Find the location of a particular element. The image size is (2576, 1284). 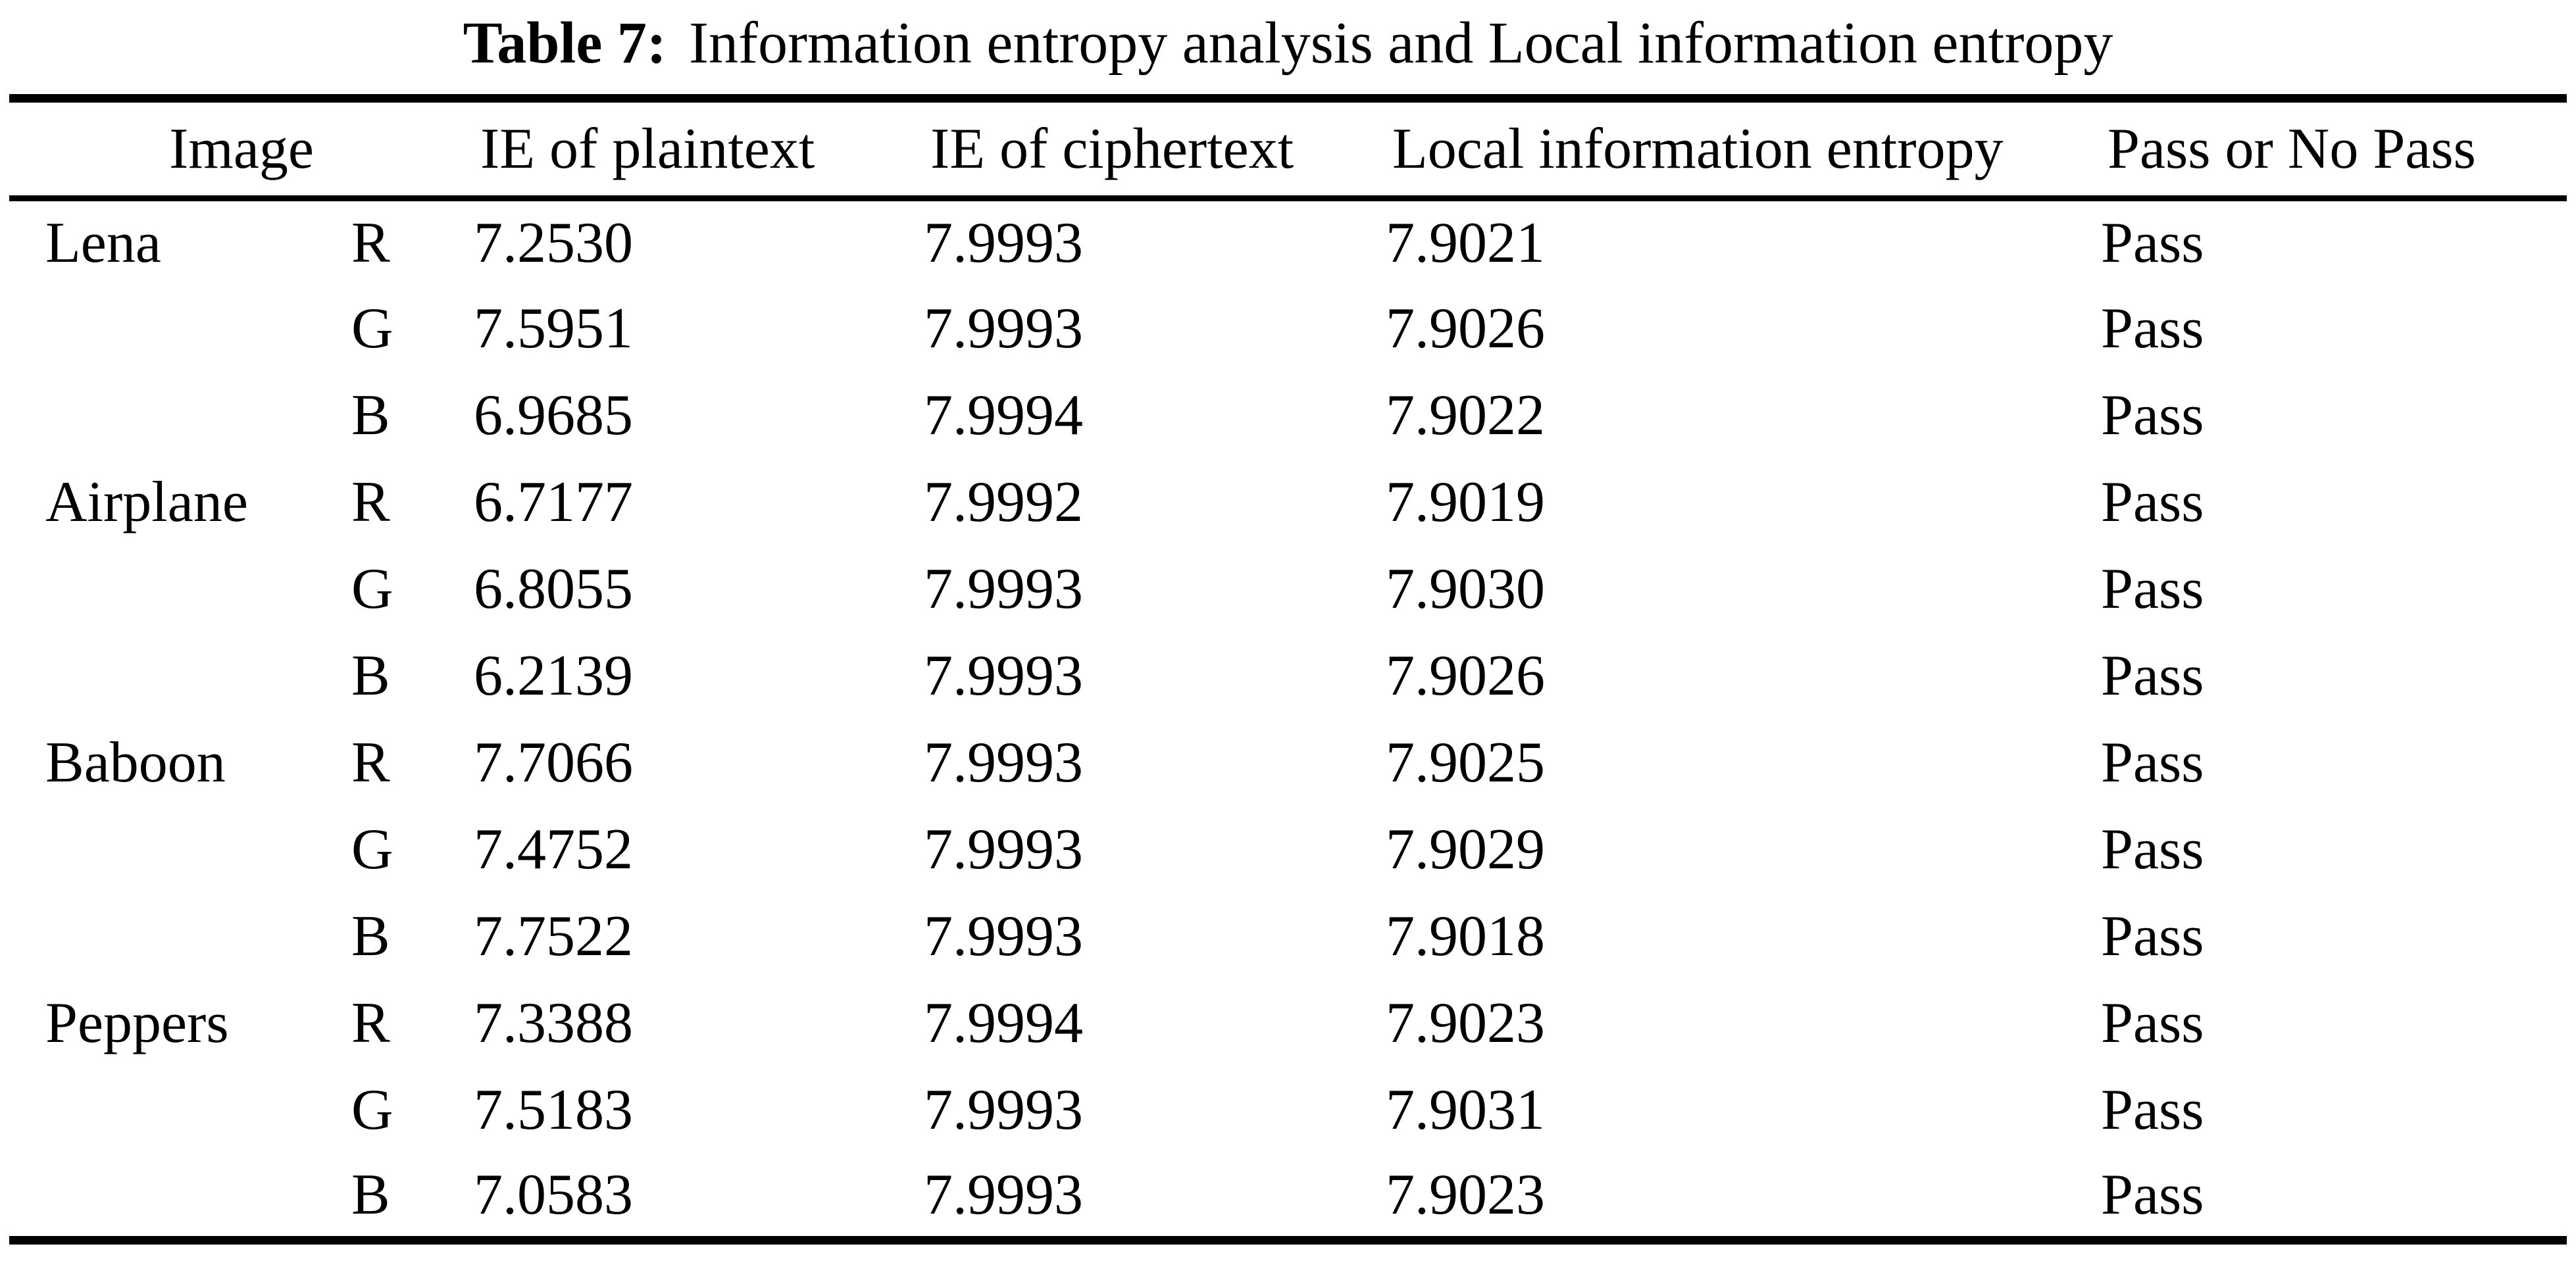

ie-plaintext-cell: 7.5951 is located at coordinates (553, 328).